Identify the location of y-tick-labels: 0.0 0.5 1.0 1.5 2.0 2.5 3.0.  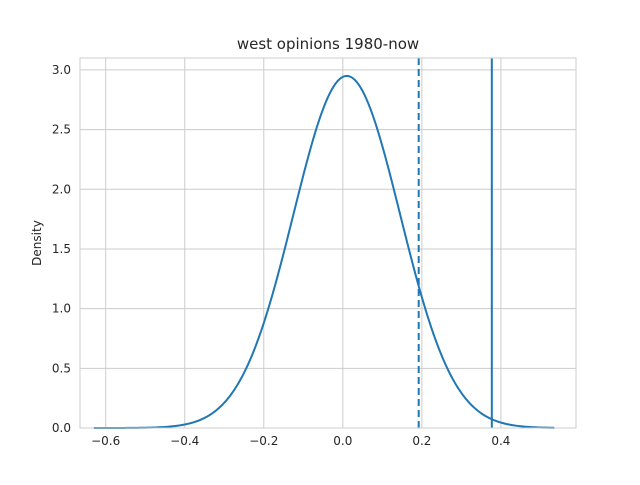
(61, 249).